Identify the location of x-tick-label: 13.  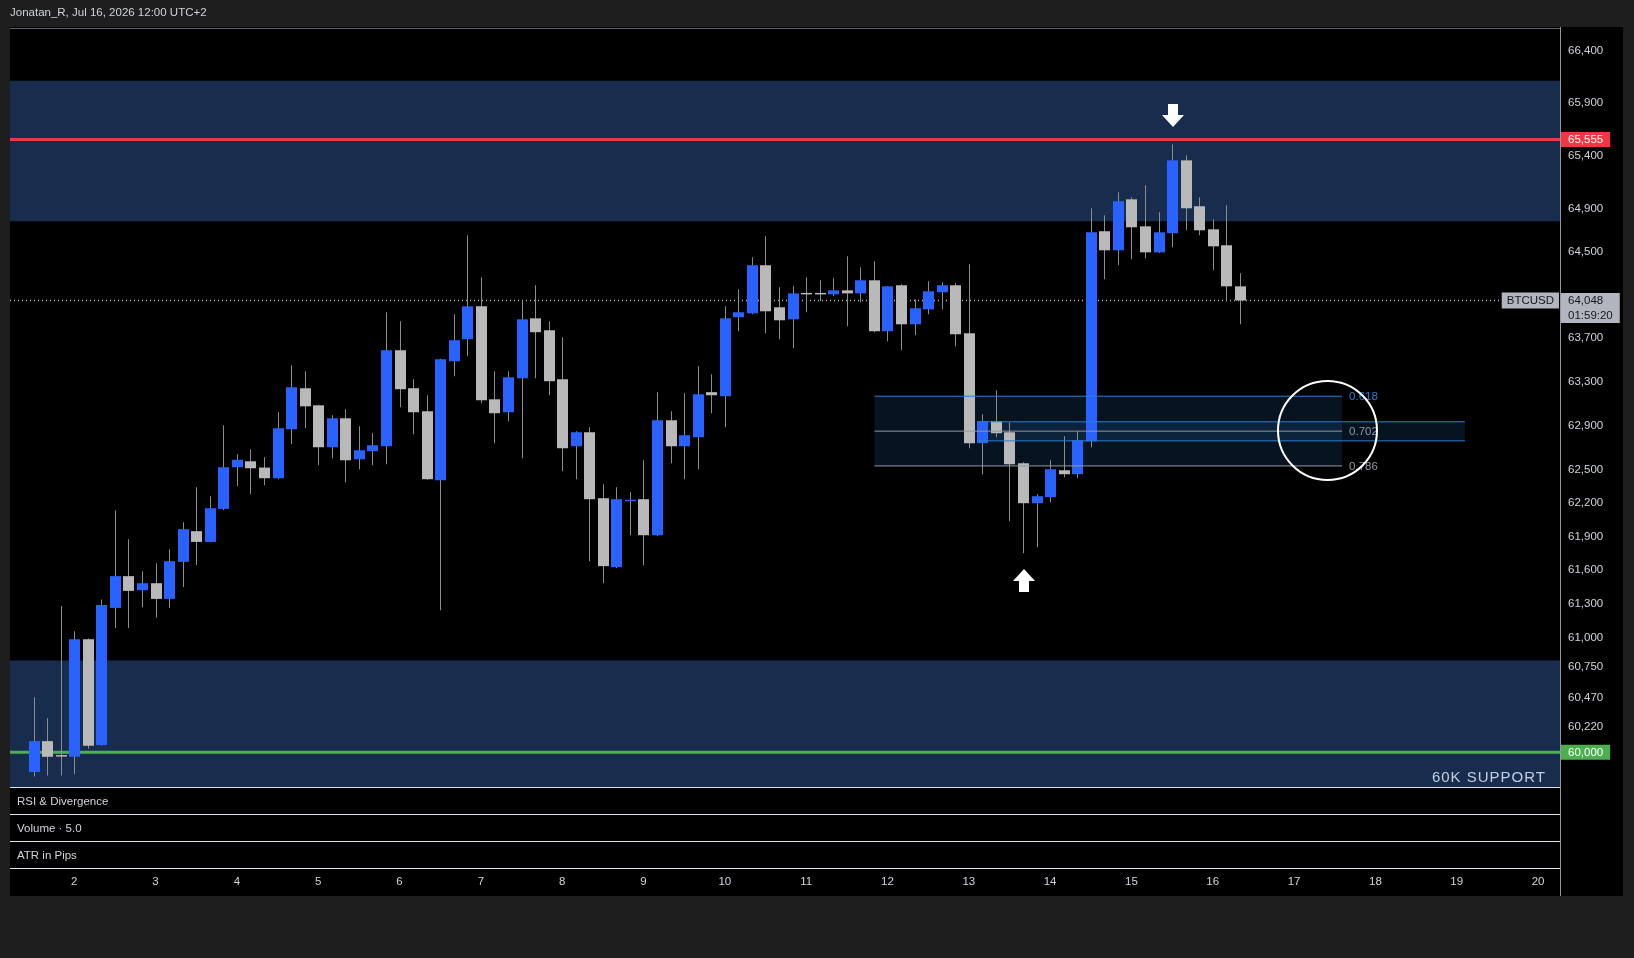
(969, 881).